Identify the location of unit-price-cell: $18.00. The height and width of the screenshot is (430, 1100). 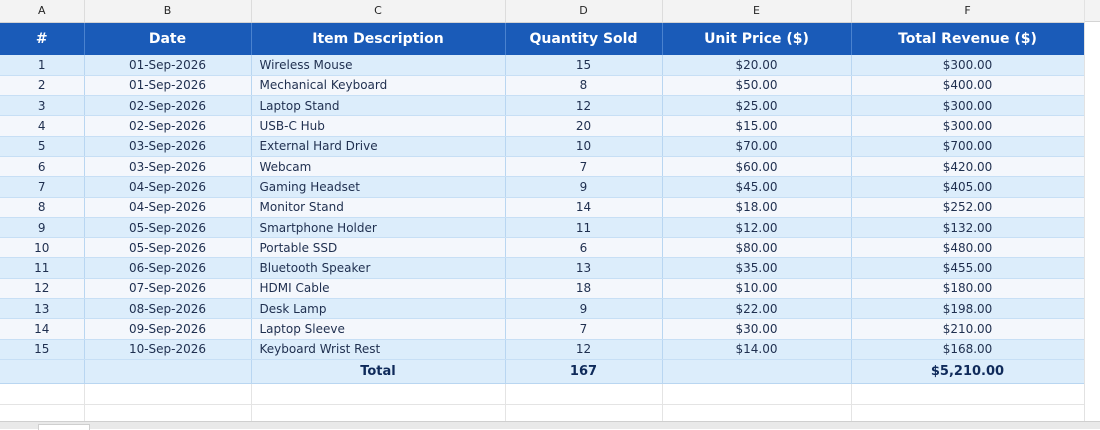
(757, 207).